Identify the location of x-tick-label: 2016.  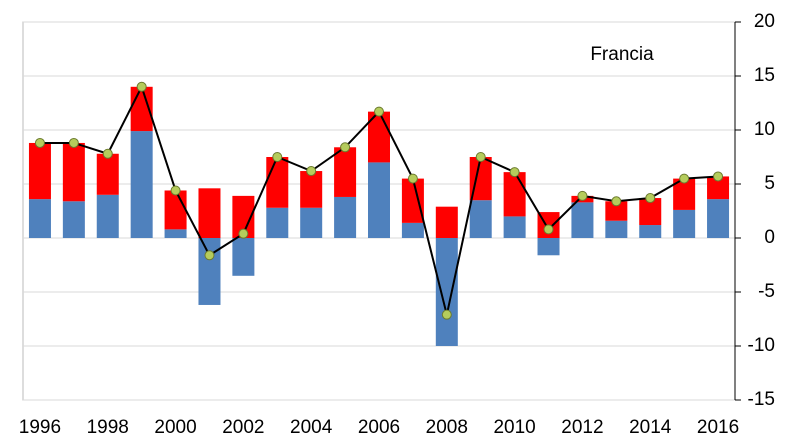
(718, 427).